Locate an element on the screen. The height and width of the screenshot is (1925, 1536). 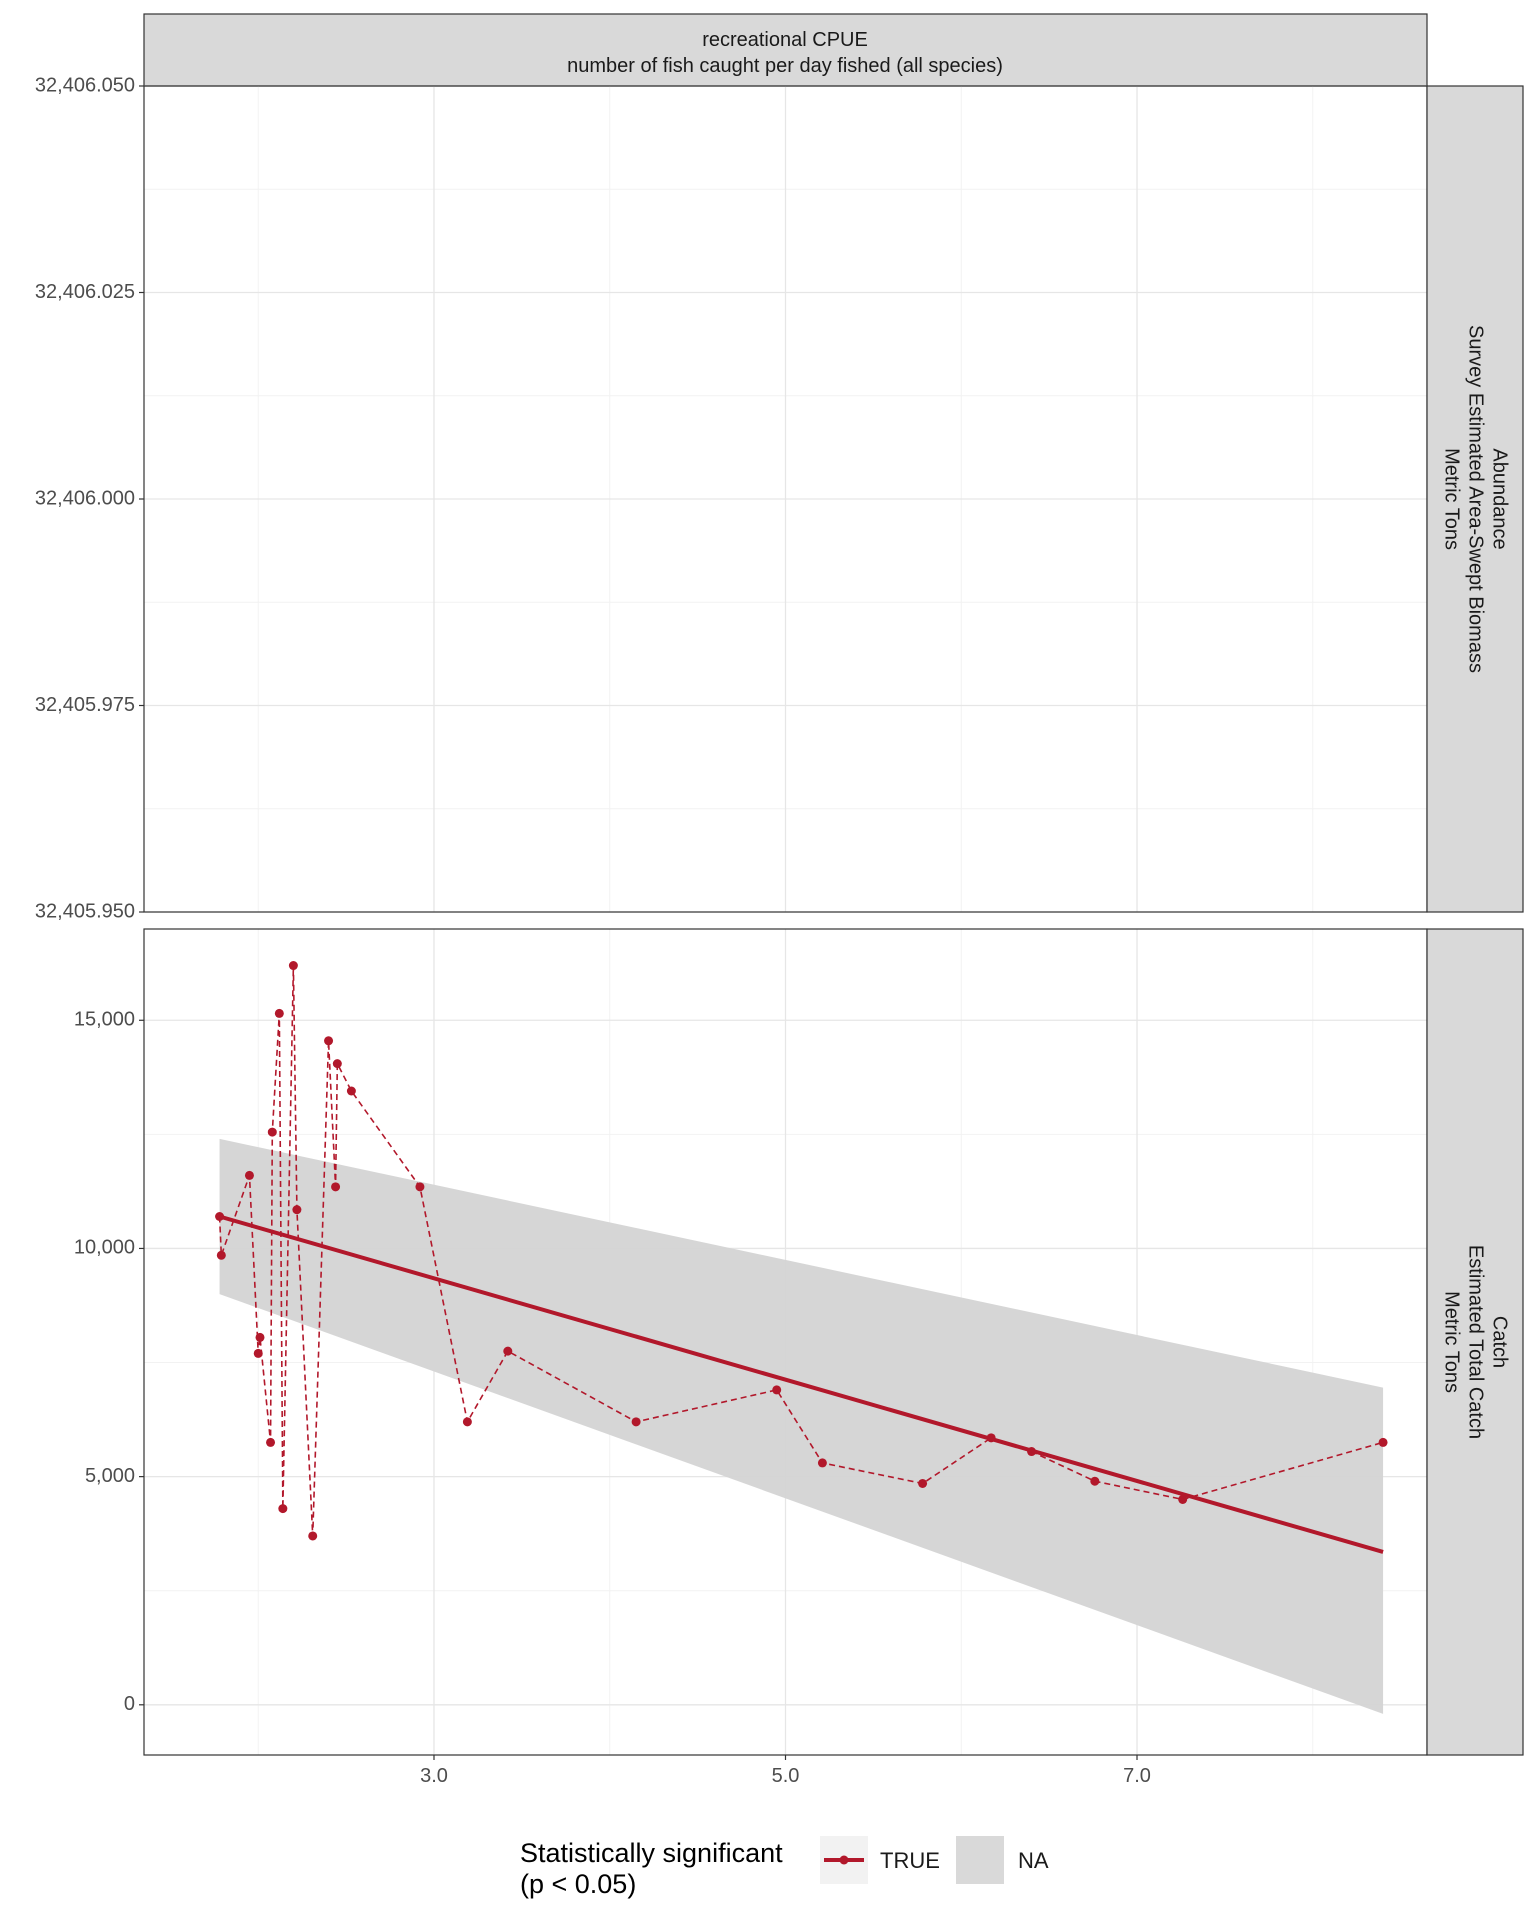
y-tick-label: 10,000 is located at coordinates (104, 1248).